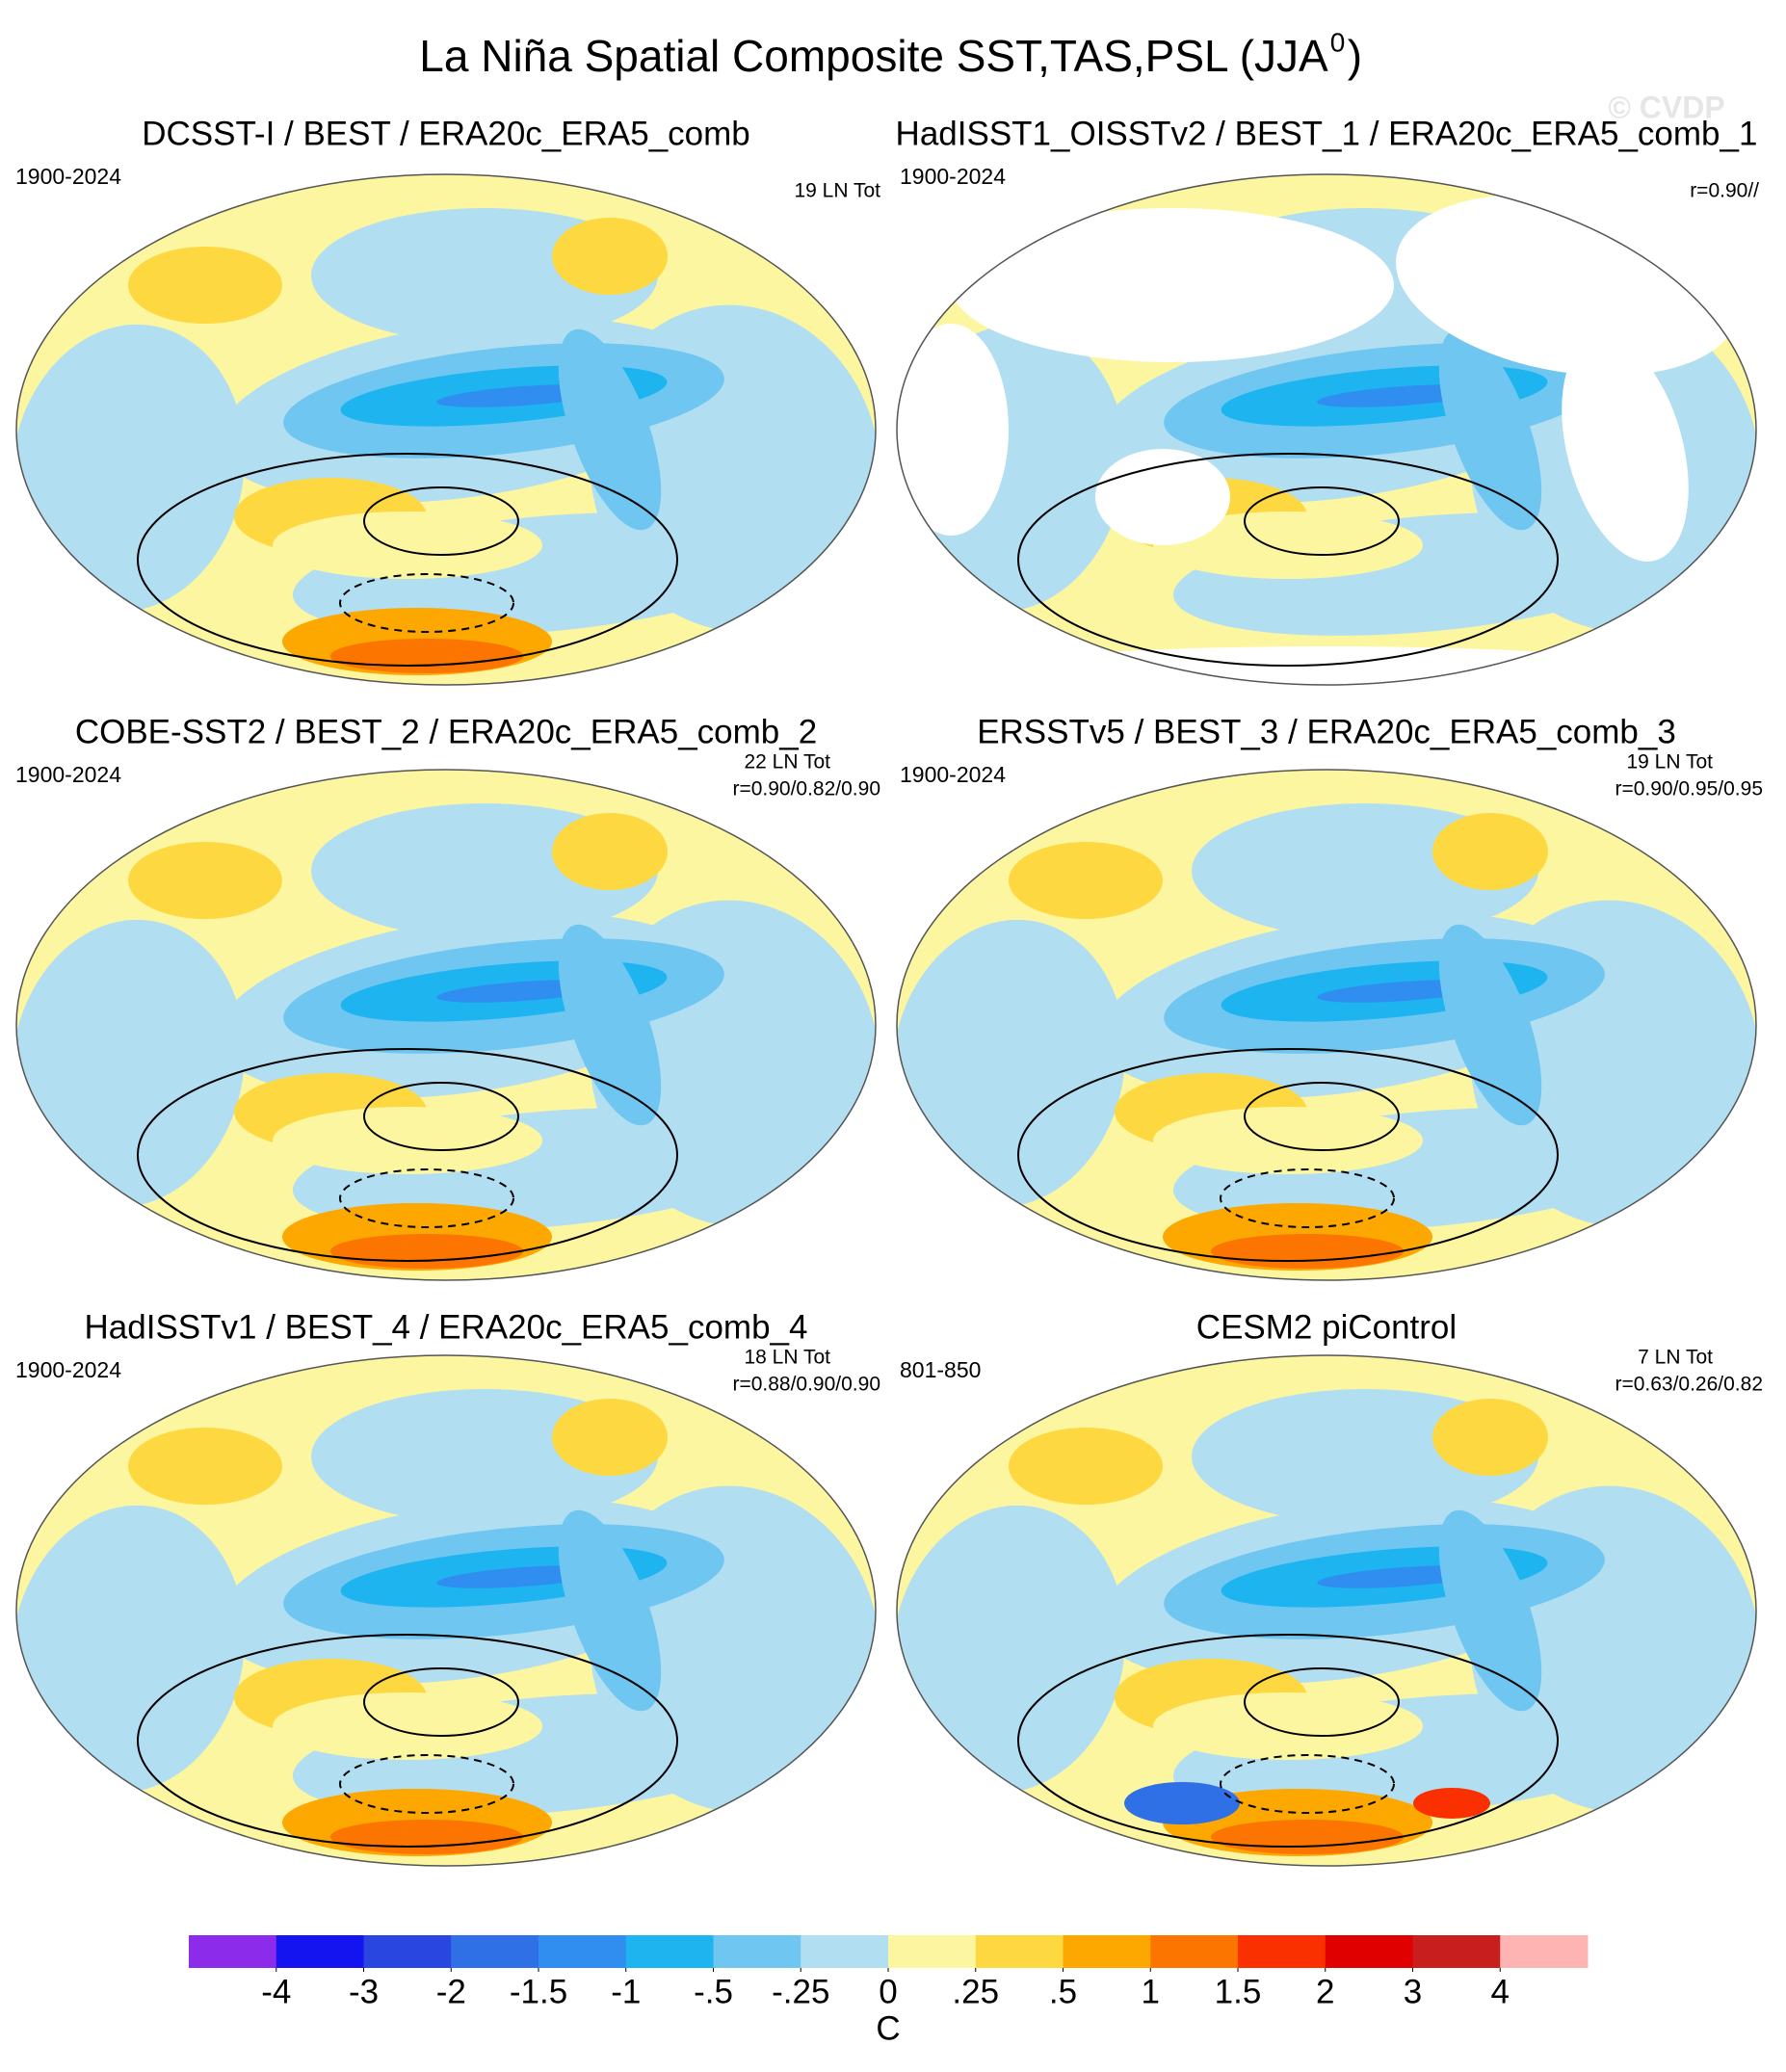  I want to click on pattern-correlation: r=0.90/0.82/0.90, so click(806, 789).